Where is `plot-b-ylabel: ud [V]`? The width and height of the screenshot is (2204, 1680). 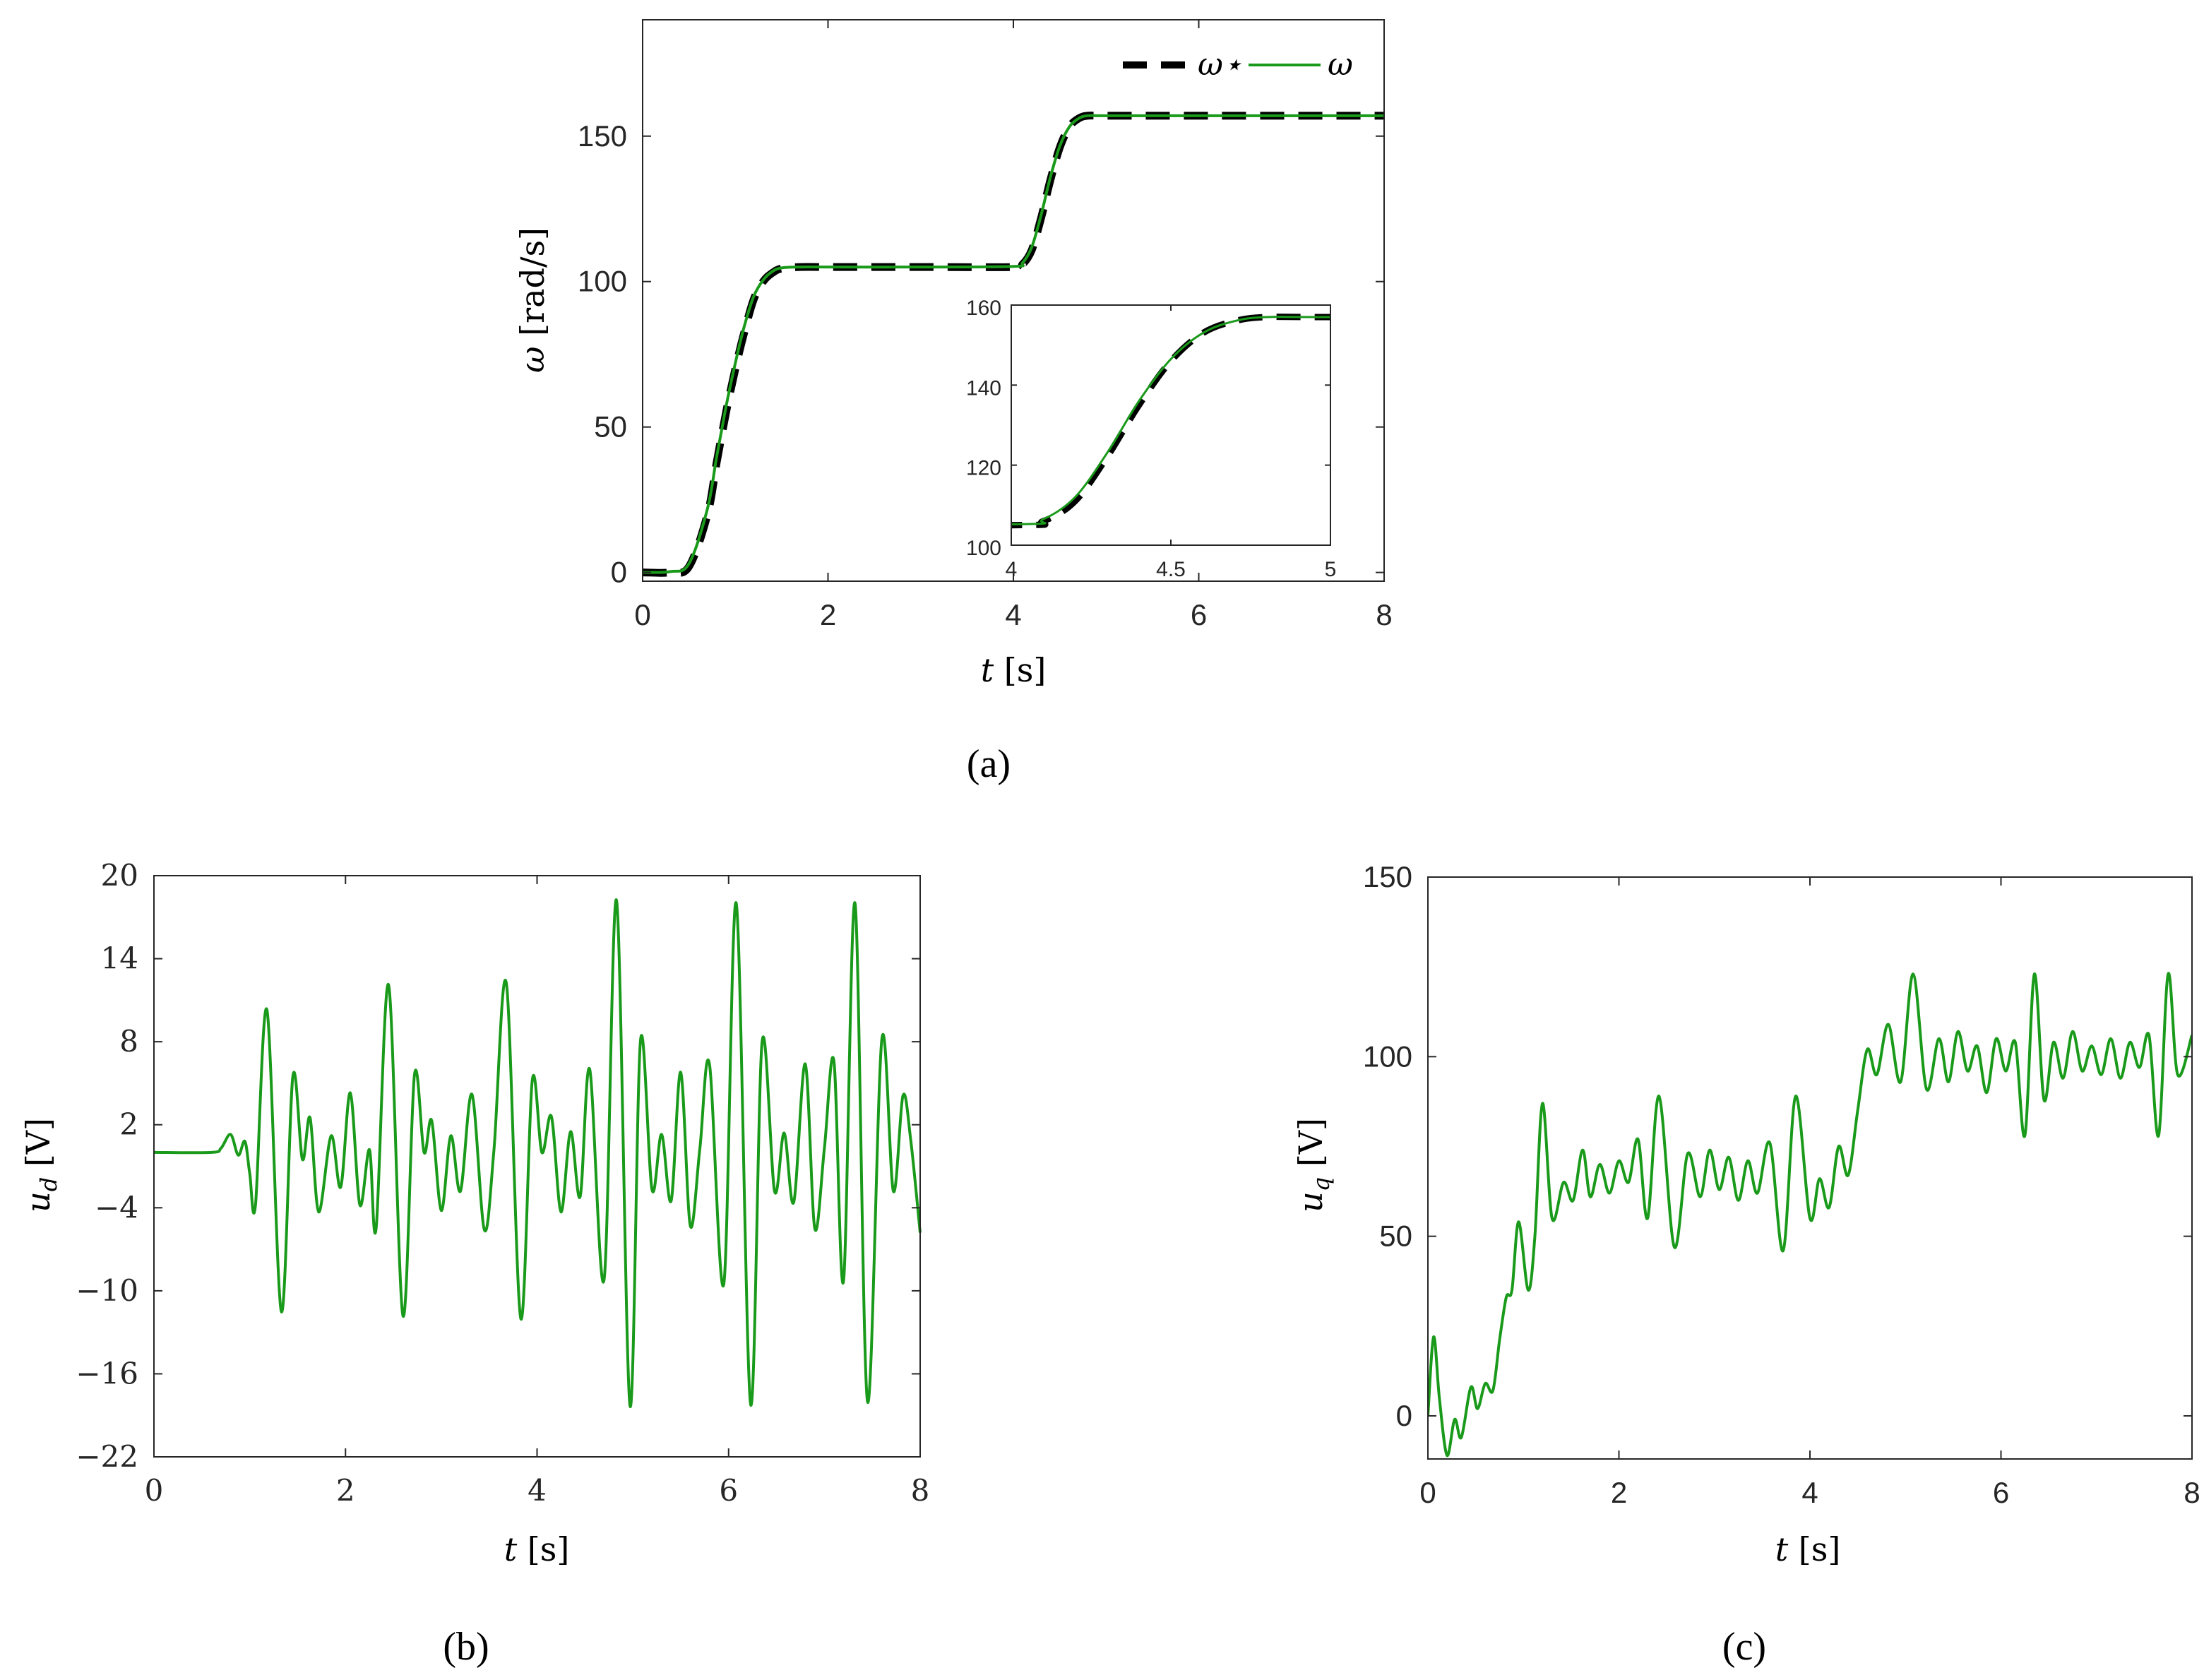
plot-b-ylabel: ud [V] is located at coordinates (40, 1166).